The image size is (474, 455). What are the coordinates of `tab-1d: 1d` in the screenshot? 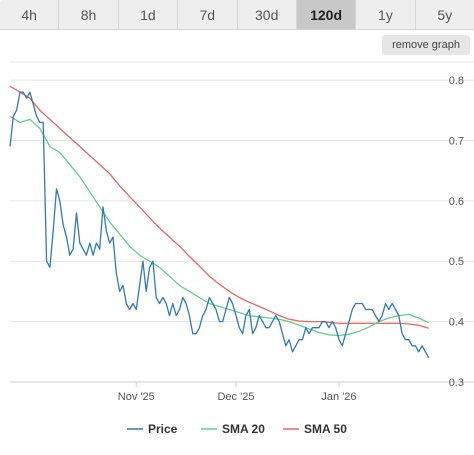 It's located at (148, 15).